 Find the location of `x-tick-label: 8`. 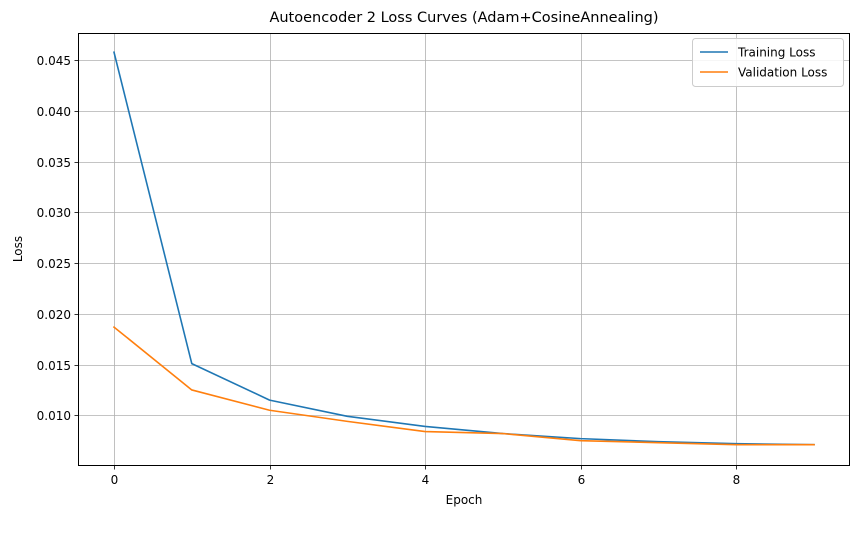

x-tick-label: 8 is located at coordinates (737, 480).